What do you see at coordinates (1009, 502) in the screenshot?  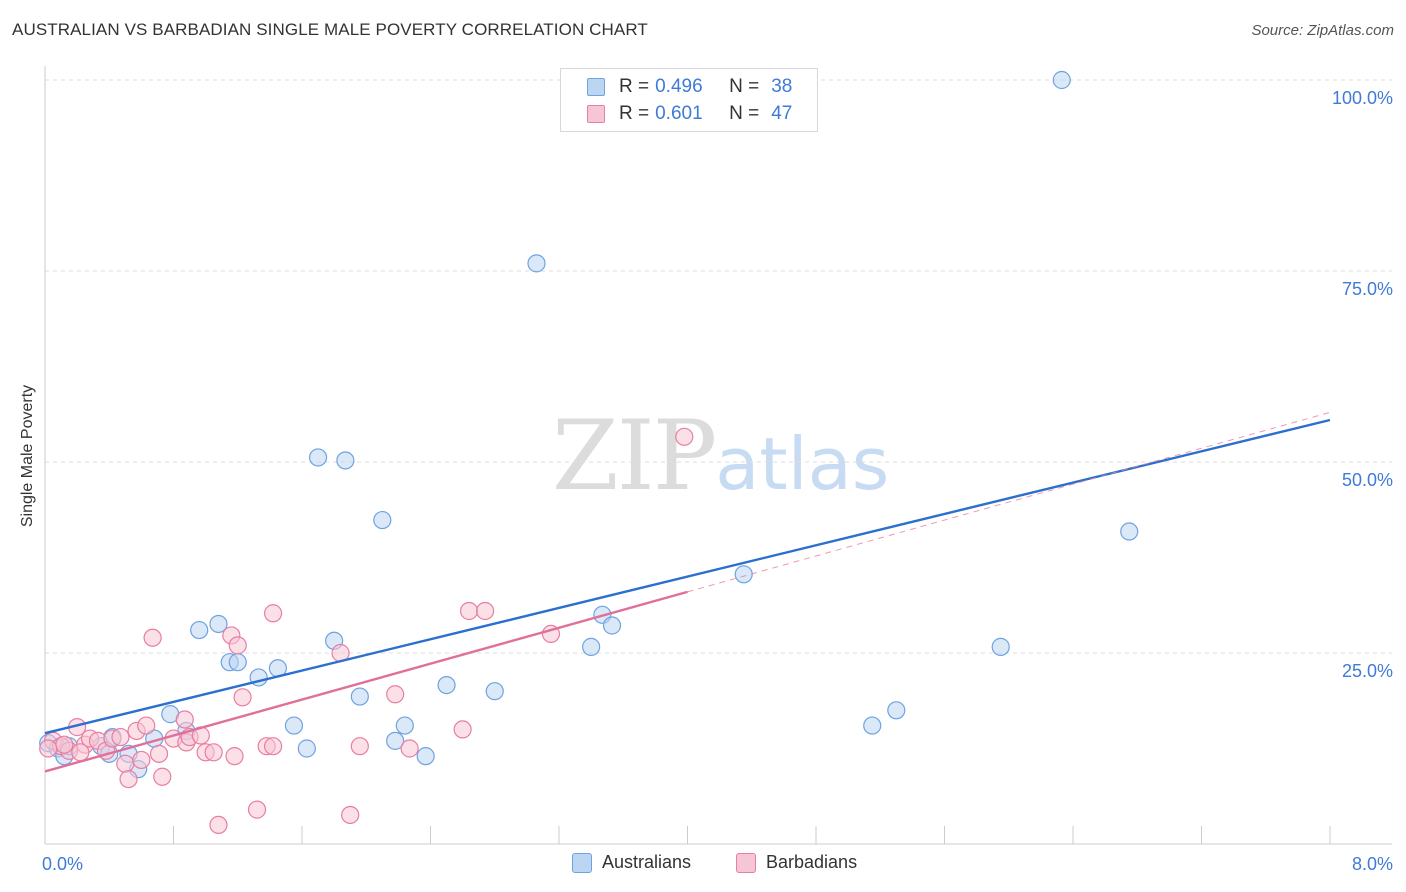 I see `trend-line-dashed-barbadians` at bounding box center [1009, 502].